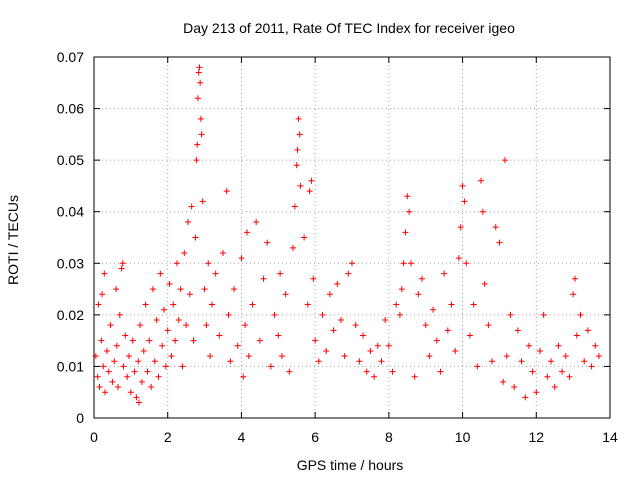 This screenshot has width=640, height=480. I want to click on x-tick-label: 14, so click(610, 437).